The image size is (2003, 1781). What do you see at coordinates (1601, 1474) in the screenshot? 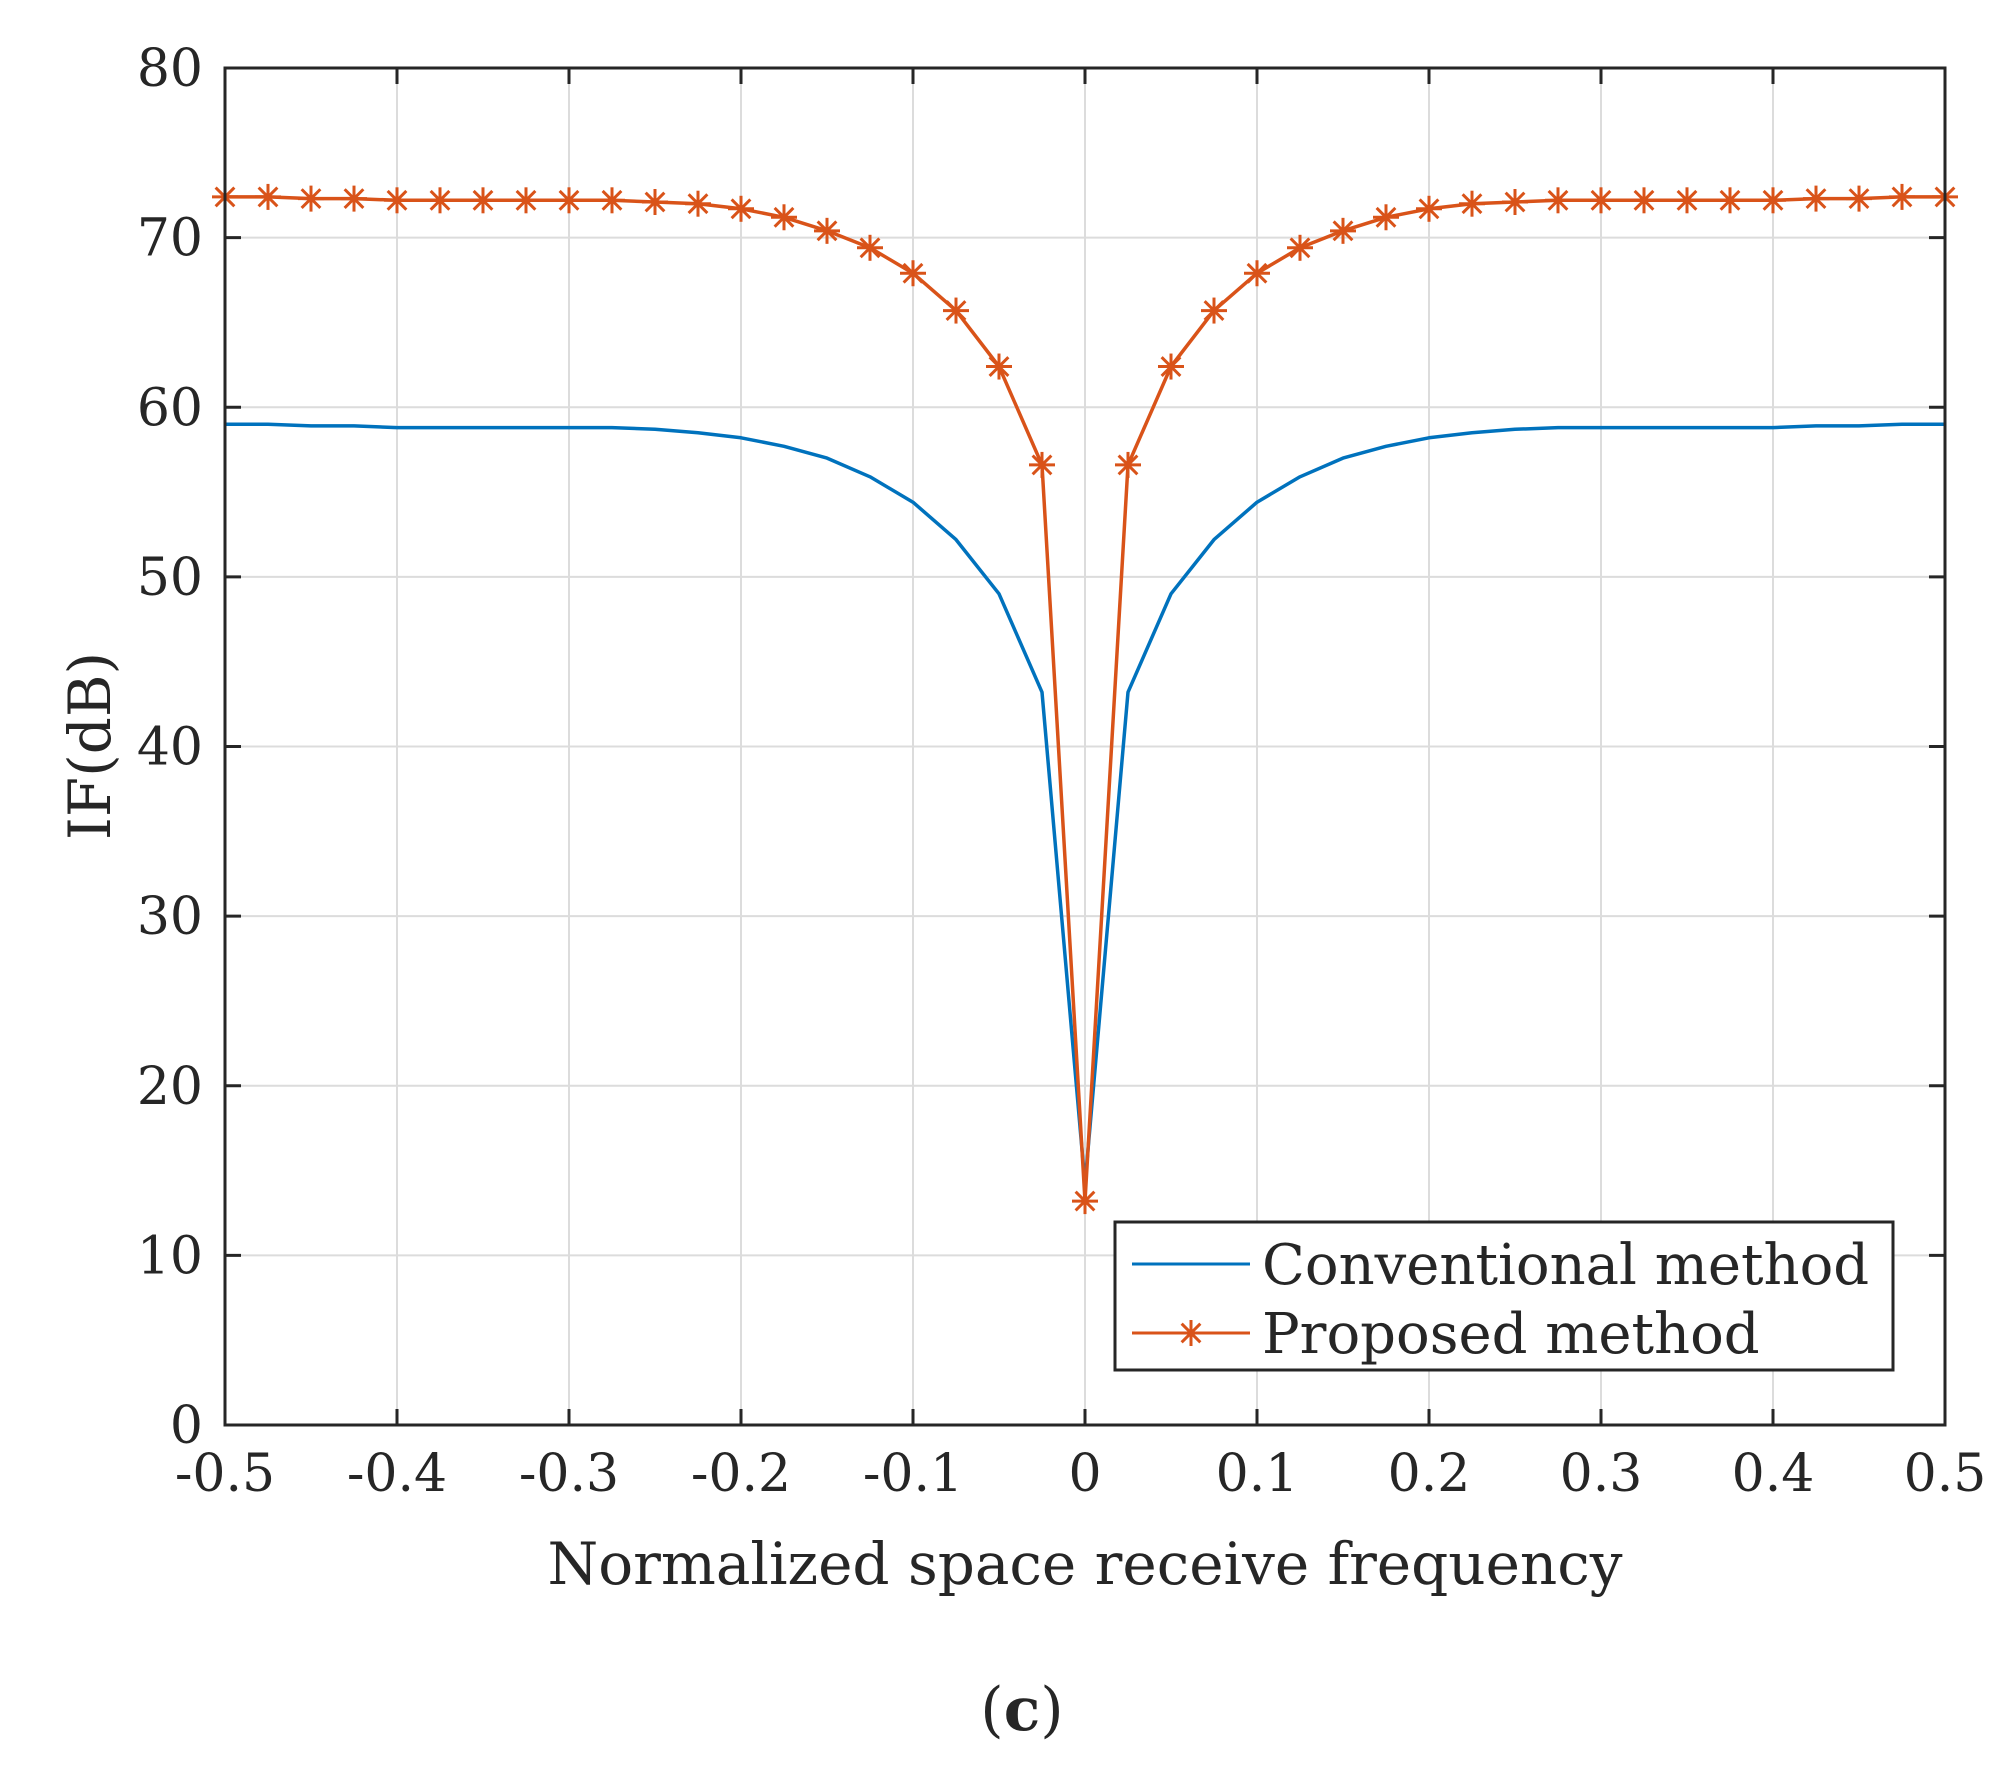
I see `x-tick-label: 0.3` at bounding box center [1601, 1474].